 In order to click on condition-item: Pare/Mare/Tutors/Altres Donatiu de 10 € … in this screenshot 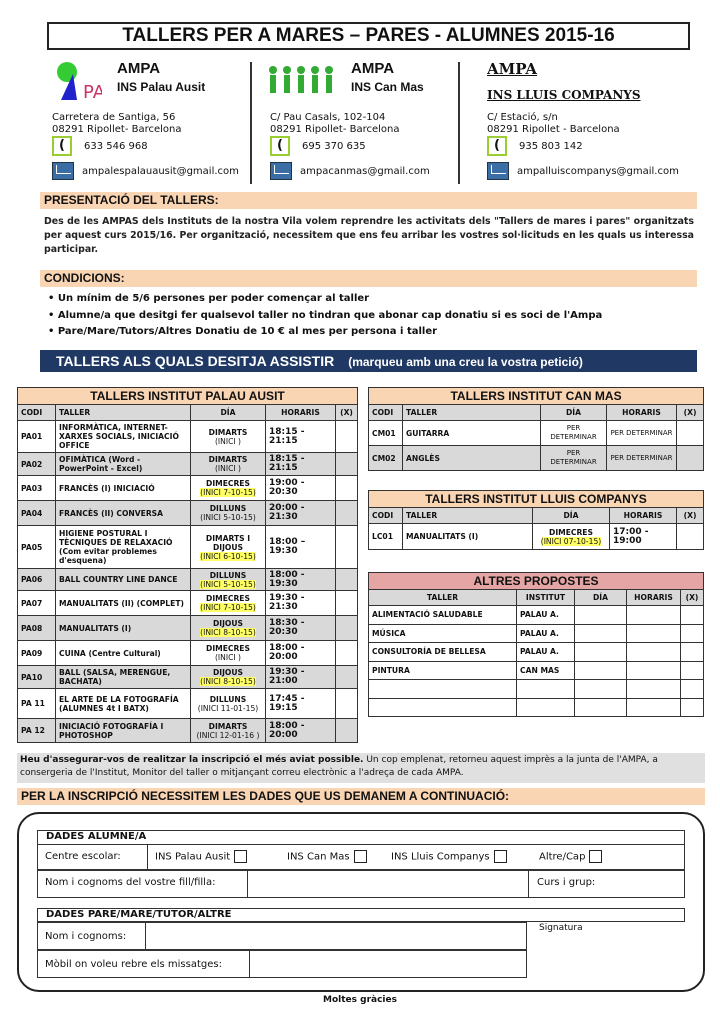, I will do `click(325, 332)`.